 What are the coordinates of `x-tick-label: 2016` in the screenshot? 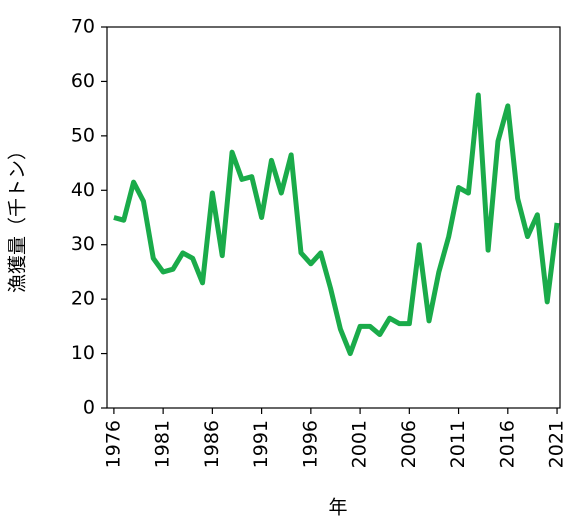 It's located at (507, 444).